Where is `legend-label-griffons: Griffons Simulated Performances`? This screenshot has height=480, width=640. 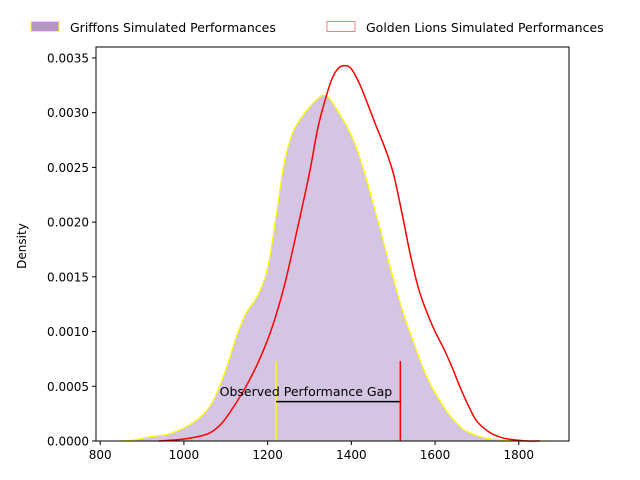
legend-label-griffons: Griffons Simulated Performances is located at coordinates (173, 27).